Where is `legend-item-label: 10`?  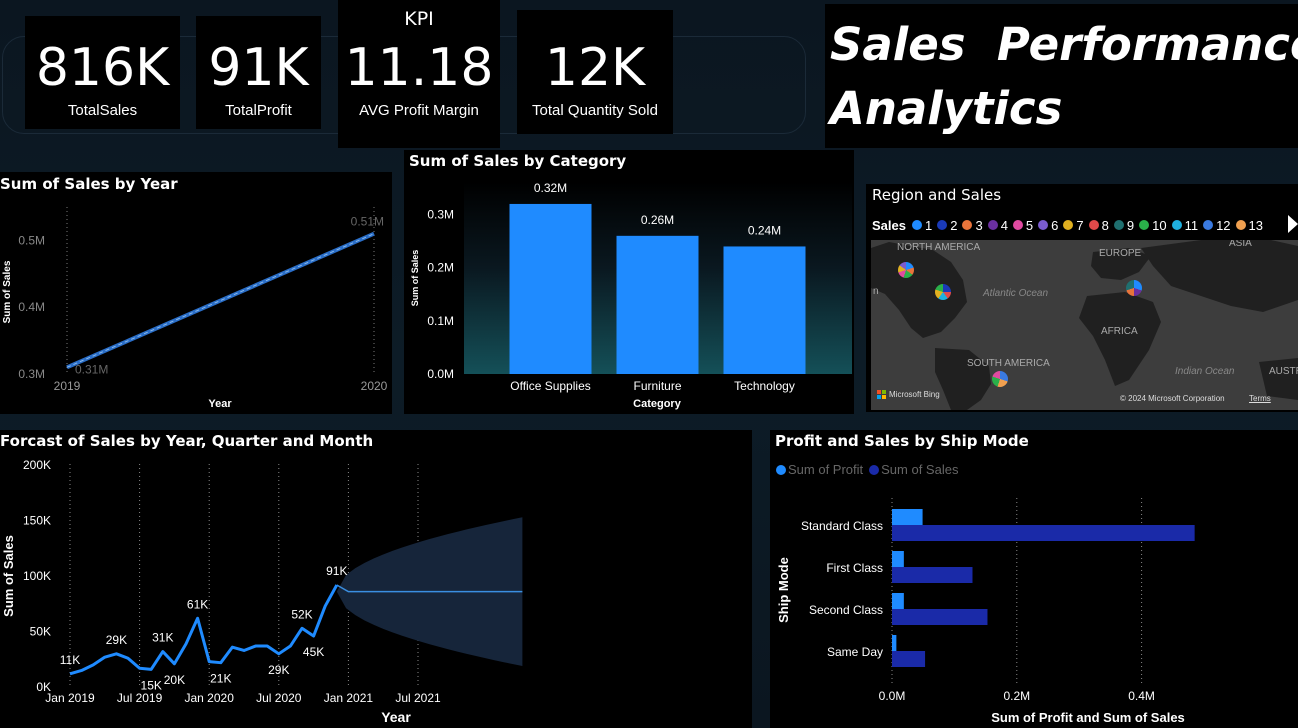
legend-item-label: 10 is located at coordinates (1159, 225).